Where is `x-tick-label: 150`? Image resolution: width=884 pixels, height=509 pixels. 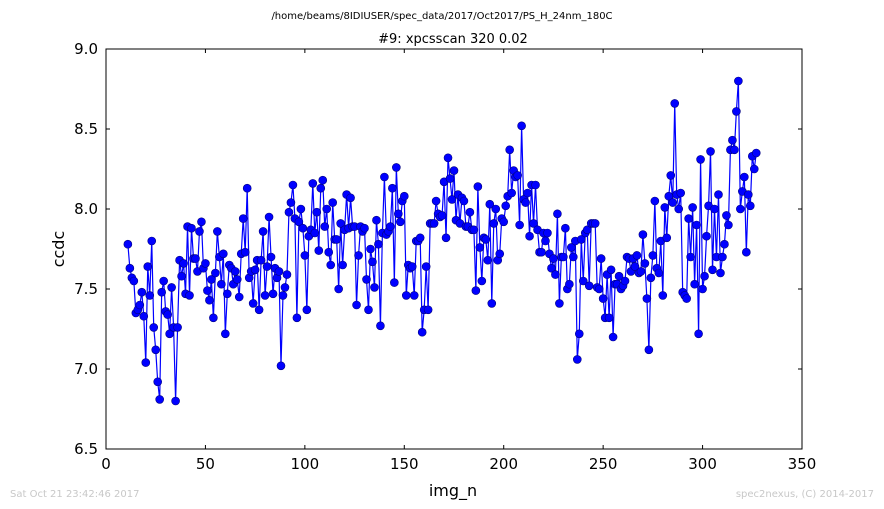 x-tick-label: 150 is located at coordinates (404, 464).